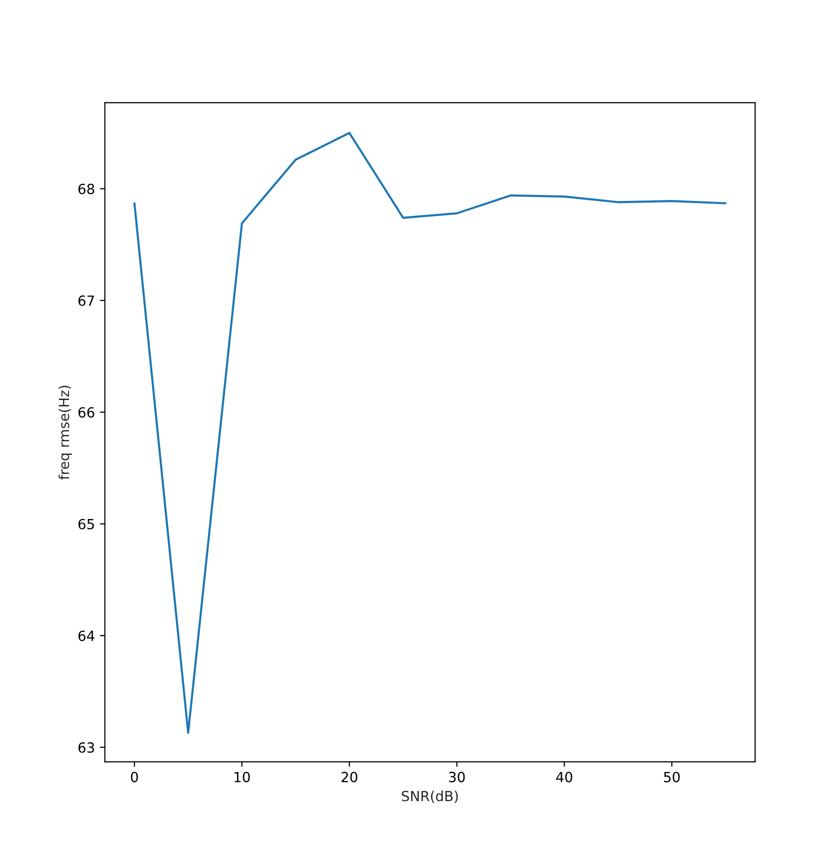  What do you see at coordinates (65, 433) in the screenshot?
I see `y-axis-title: freq rmse(Hz)` at bounding box center [65, 433].